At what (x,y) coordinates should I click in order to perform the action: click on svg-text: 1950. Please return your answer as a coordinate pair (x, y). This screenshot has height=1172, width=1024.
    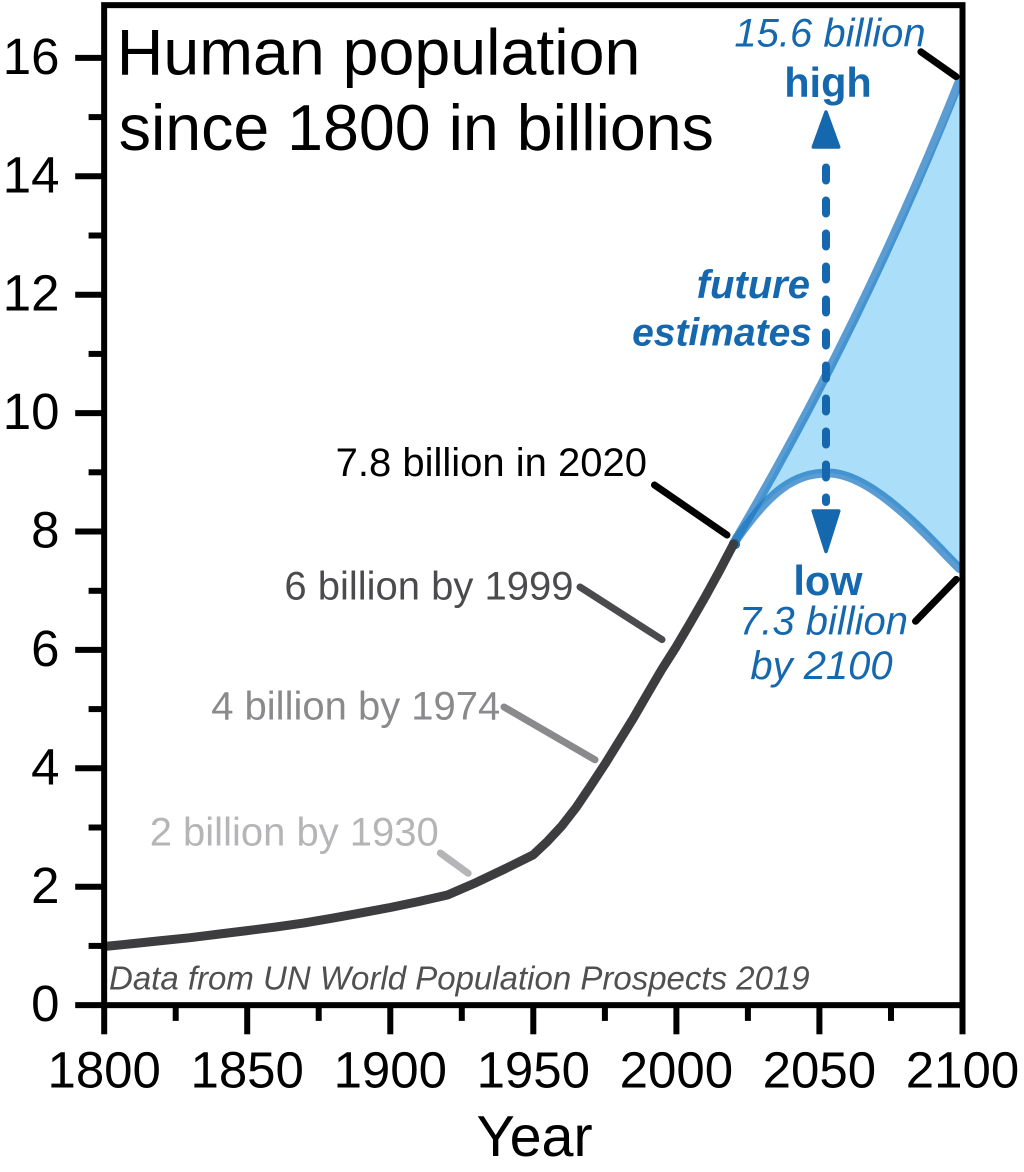
    Looking at the image, I should click on (533, 1070).